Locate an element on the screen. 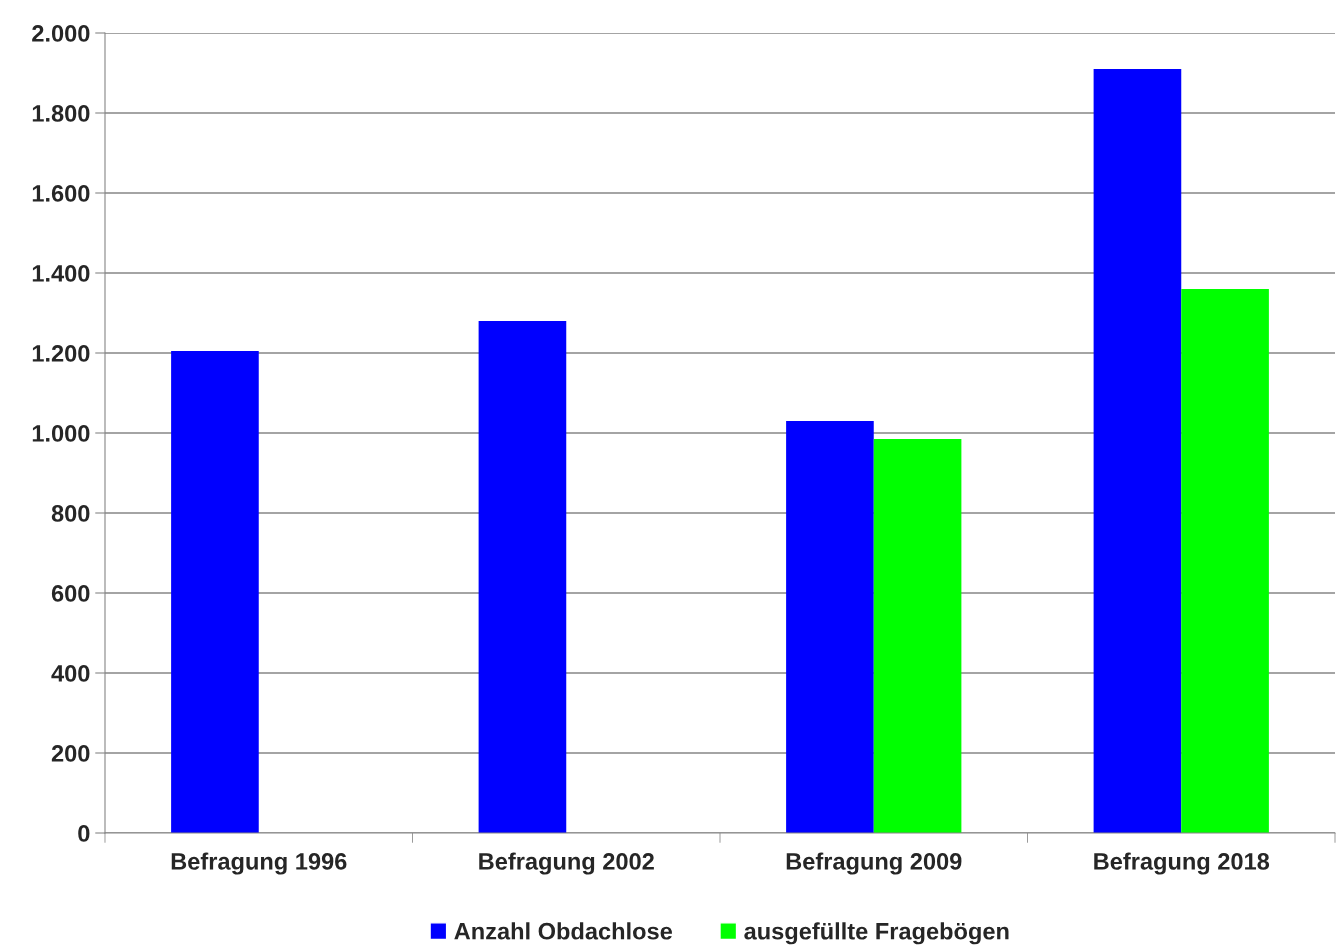 Image resolution: width=1339 pixels, height=951 pixels. y-tick-label: 1.000 is located at coordinates (61, 433).